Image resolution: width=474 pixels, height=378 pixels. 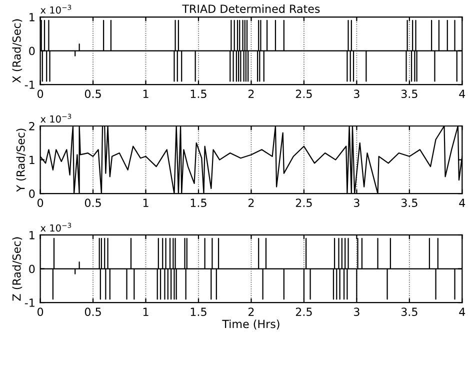 What do you see at coordinates (251, 8) in the screenshot?
I see `chart-title: TRIAD Determined Rates` at bounding box center [251, 8].